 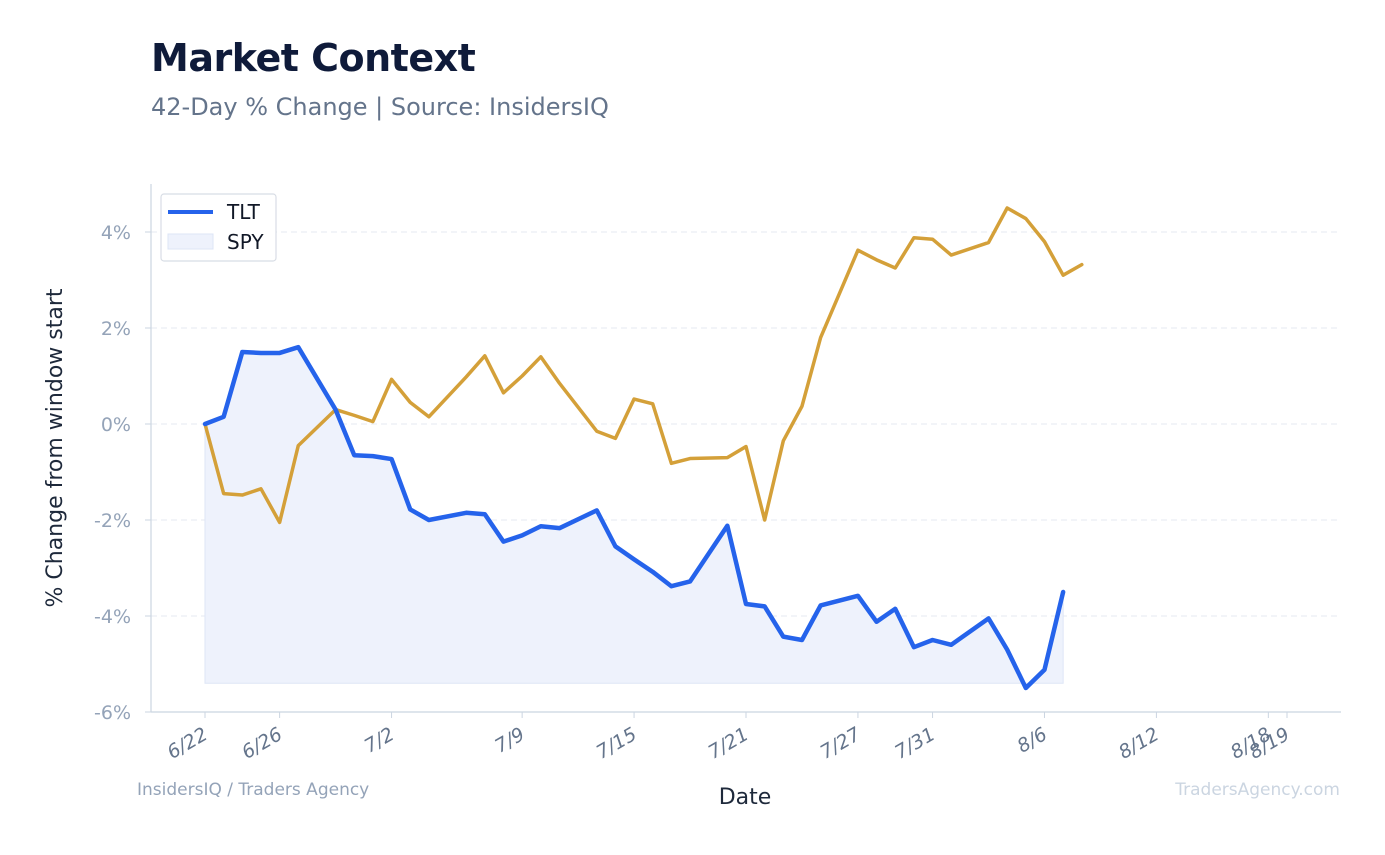 What do you see at coordinates (116, 329) in the screenshot?
I see `y-tick-label: 2%` at bounding box center [116, 329].